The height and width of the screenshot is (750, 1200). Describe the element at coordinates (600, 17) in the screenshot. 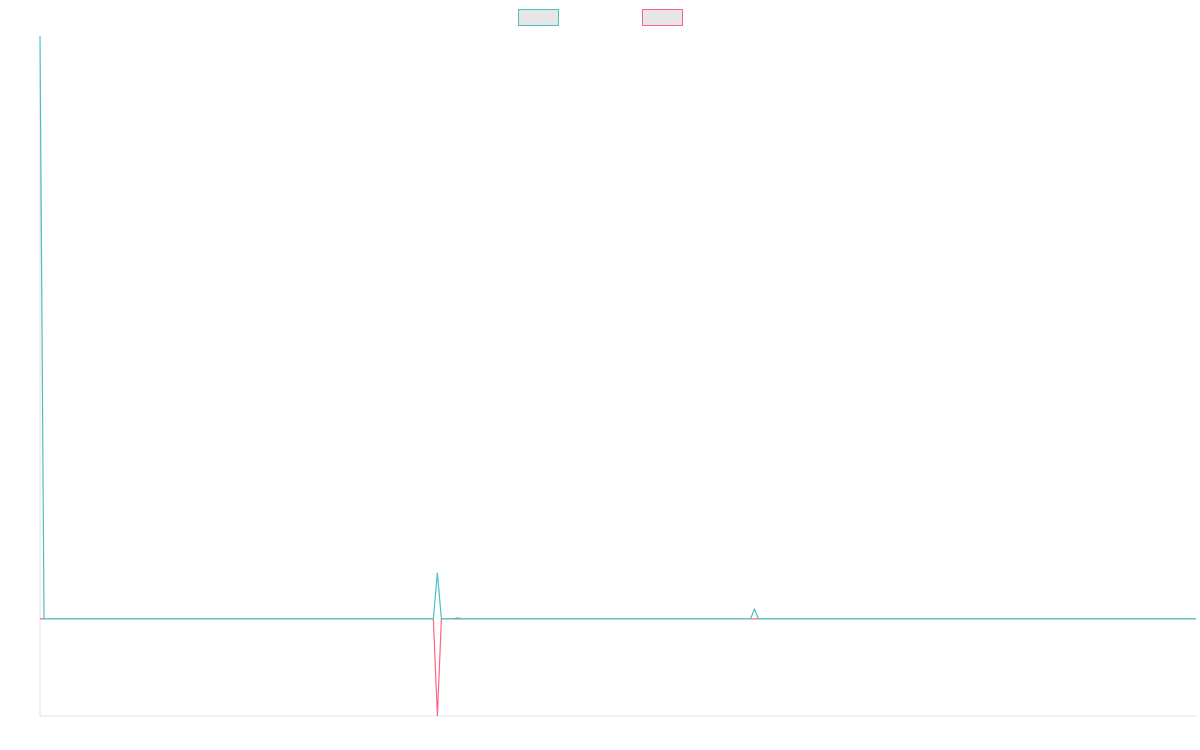

I see `legend` at that location.